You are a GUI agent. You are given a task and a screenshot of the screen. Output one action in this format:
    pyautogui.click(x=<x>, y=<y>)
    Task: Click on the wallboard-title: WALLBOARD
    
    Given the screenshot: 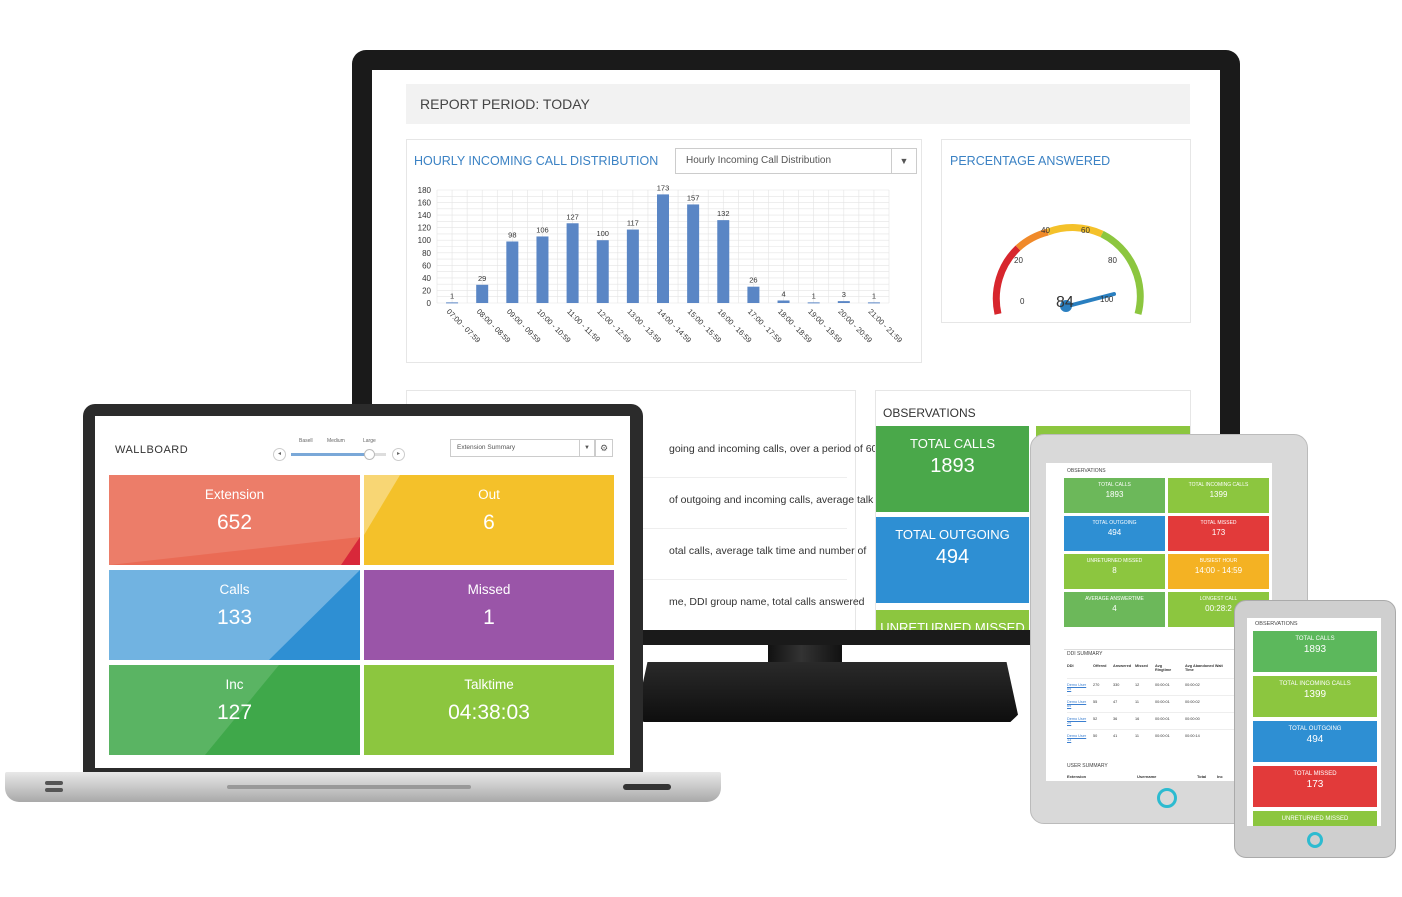 What is the action you would take?
    pyautogui.click(x=152, y=450)
    